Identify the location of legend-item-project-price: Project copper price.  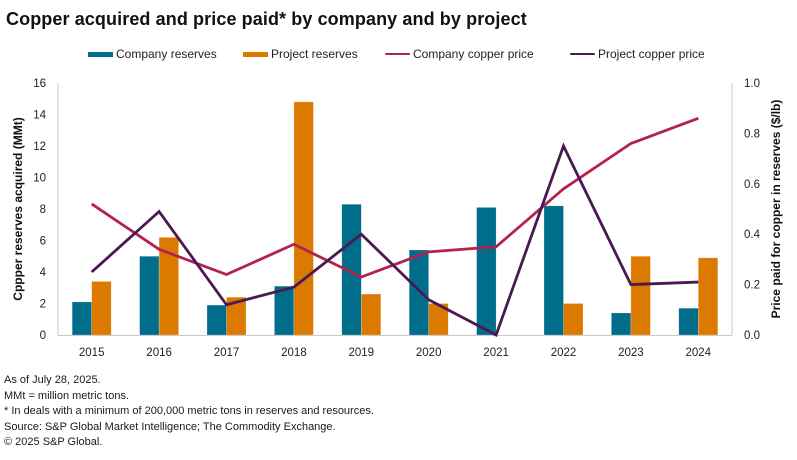
(637, 54).